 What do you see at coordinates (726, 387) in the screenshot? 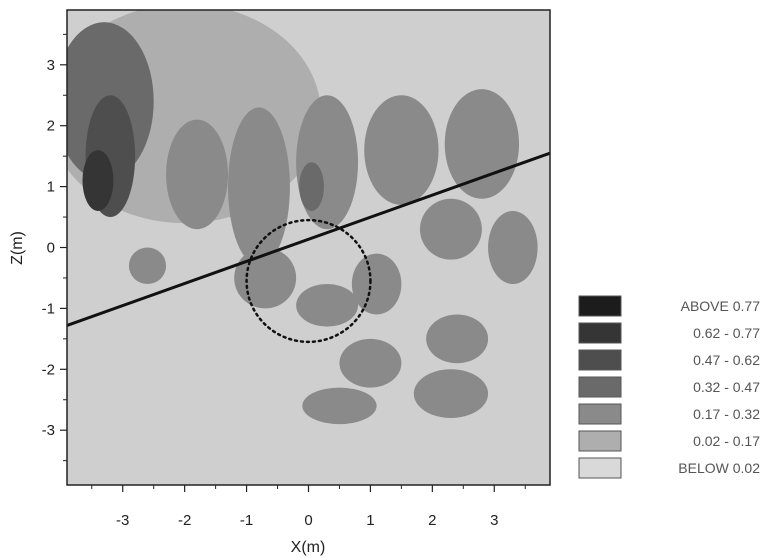
I see `legend-label: 0.32 - 0.47` at bounding box center [726, 387].